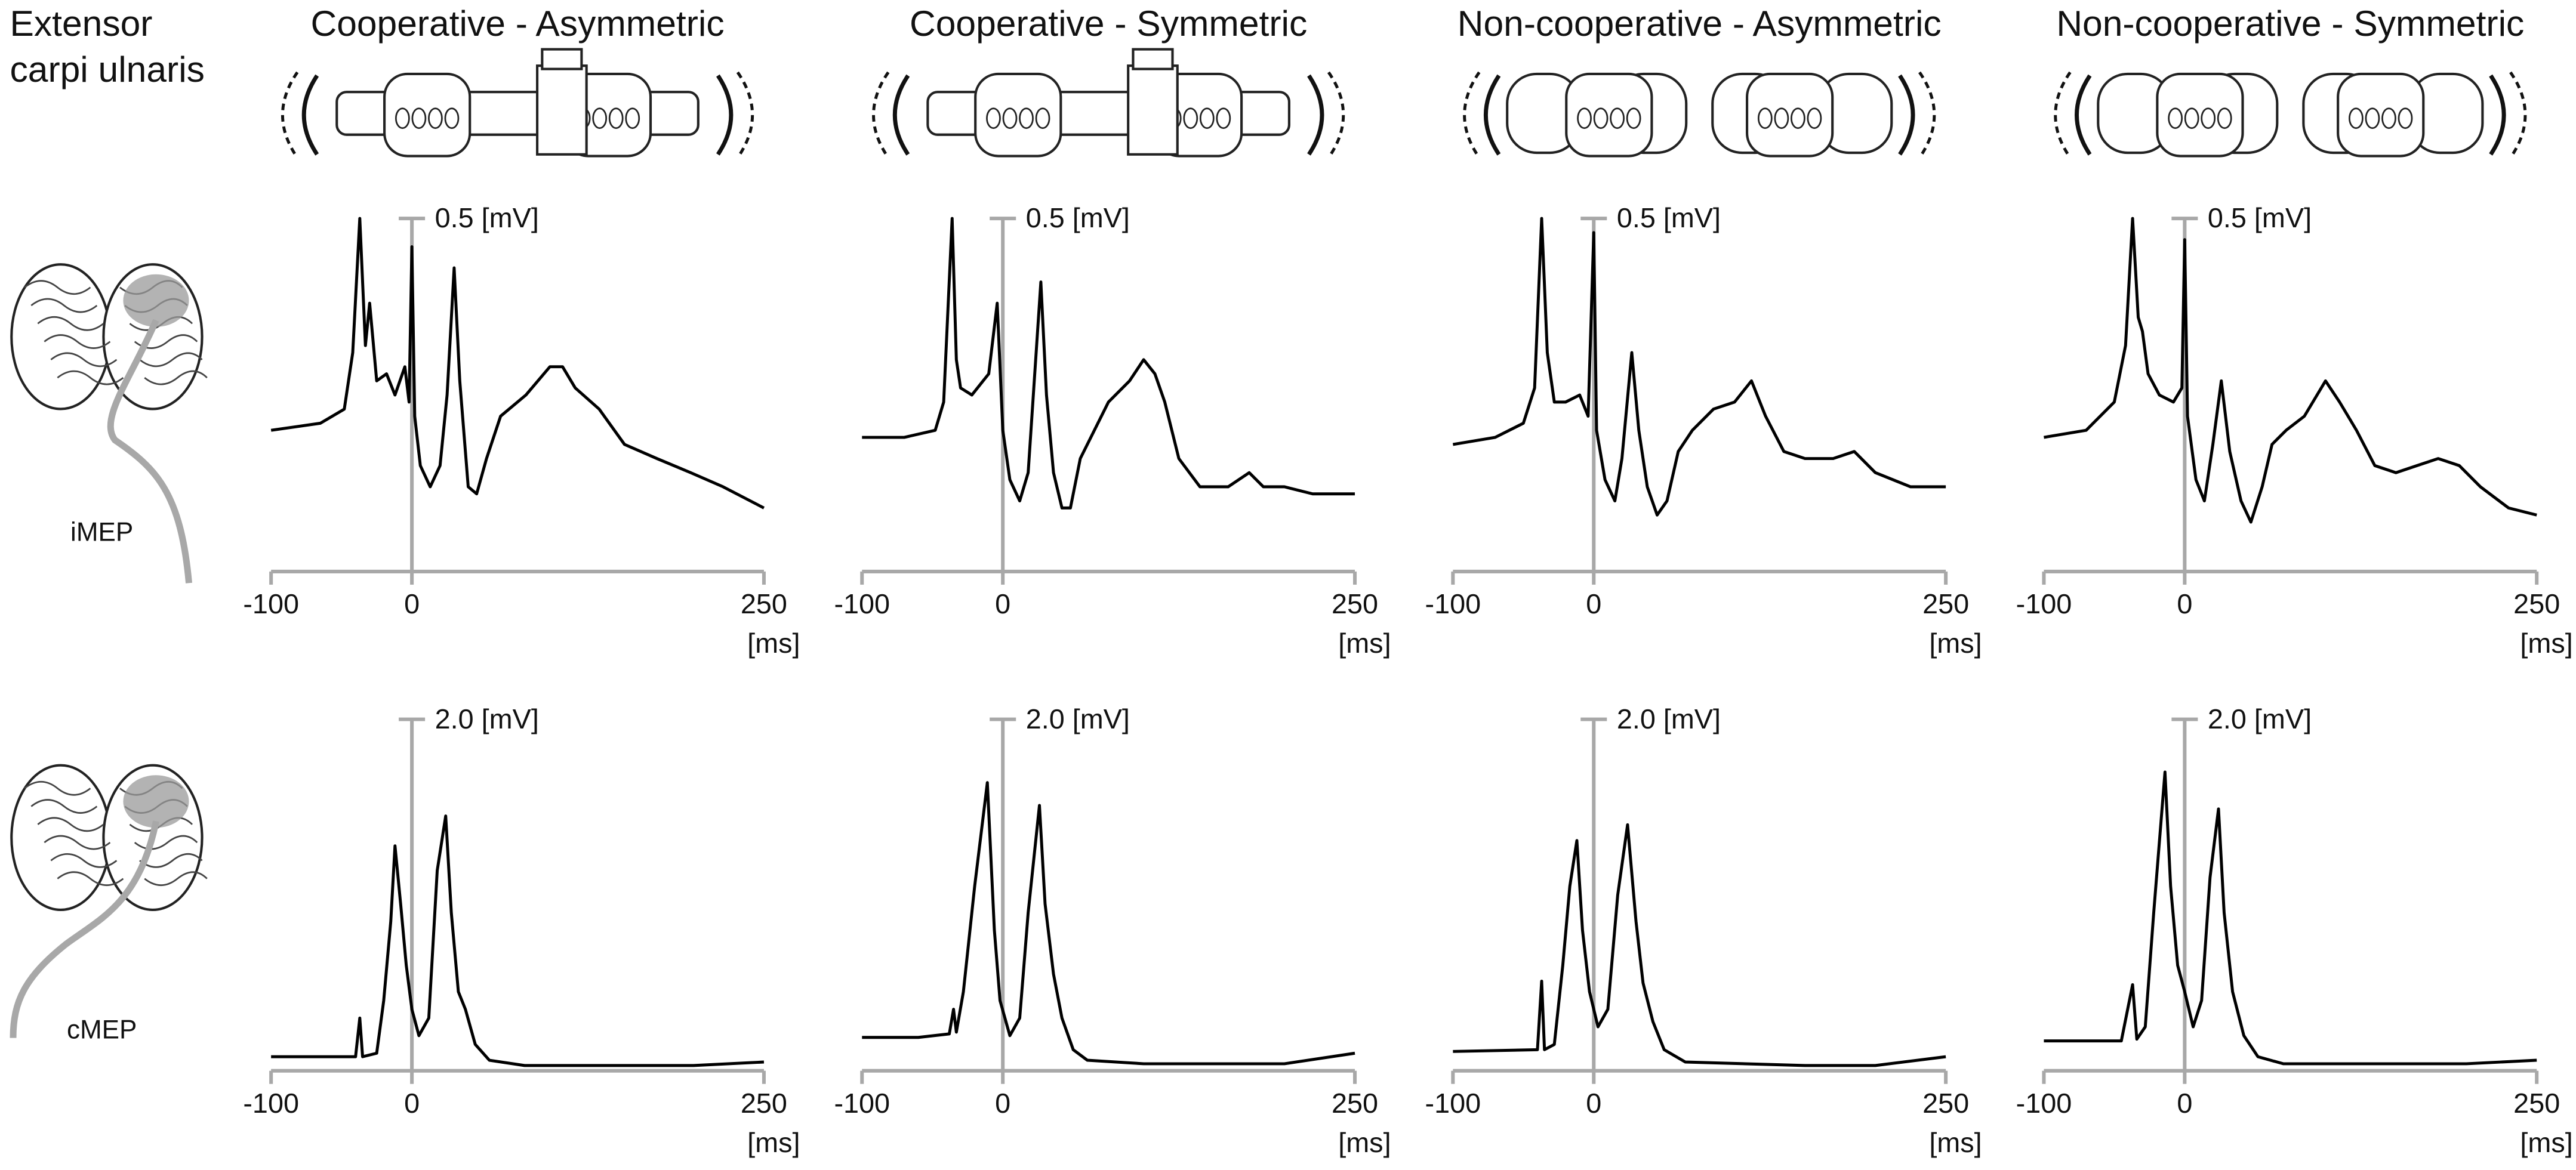 The image size is (2576, 1170). Describe the element at coordinates (2290, 23) in the screenshot. I see `panel-title: Non-cooperative - Symmetric` at that location.